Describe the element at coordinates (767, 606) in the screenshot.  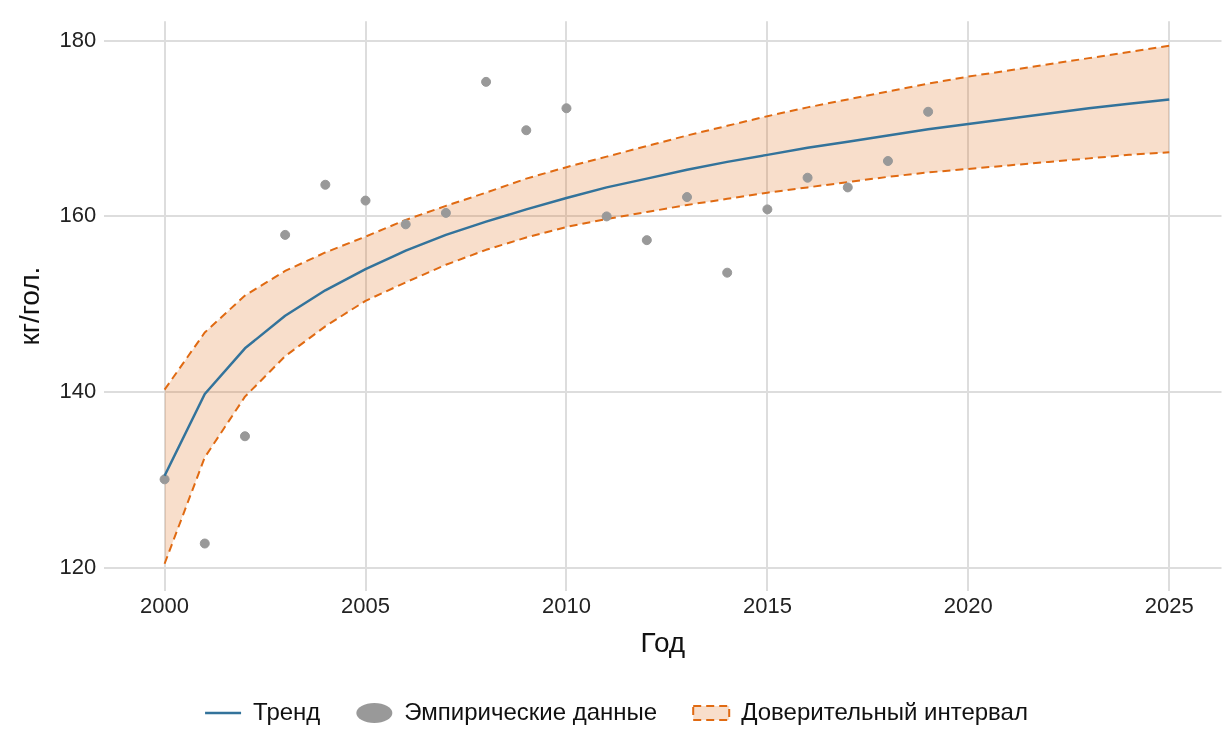
I see `x-tick-label: 2015` at that location.